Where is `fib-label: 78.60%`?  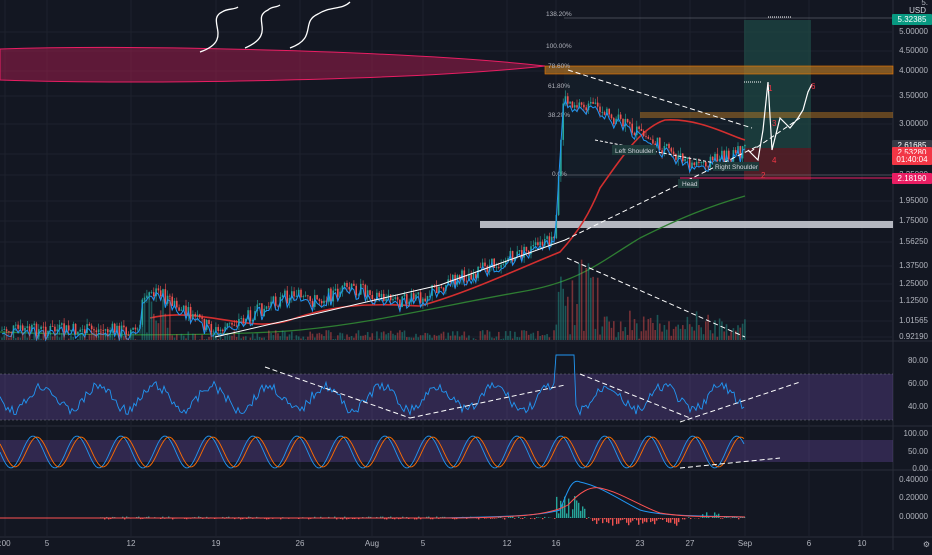
fib-label: 78.60% is located at coordinates (559, 66).